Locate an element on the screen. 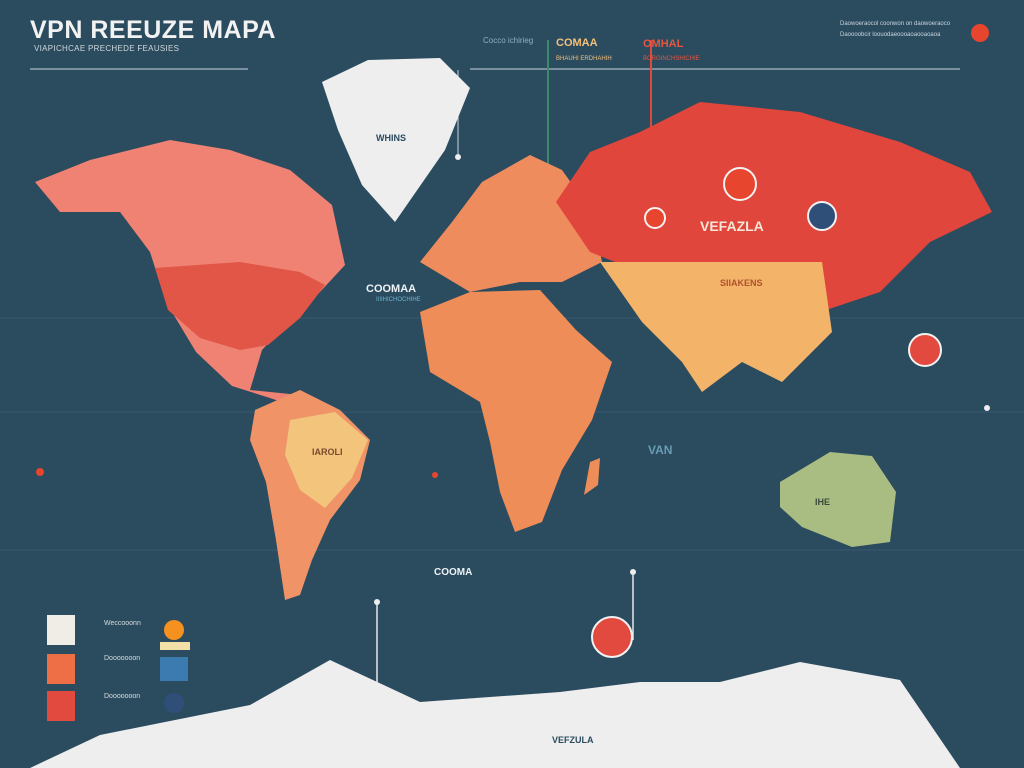 The height and width of the screenshot is (768, 1024). callout-right-sub: BORGINCHSHICHIE is located at coordinates (671, 59).